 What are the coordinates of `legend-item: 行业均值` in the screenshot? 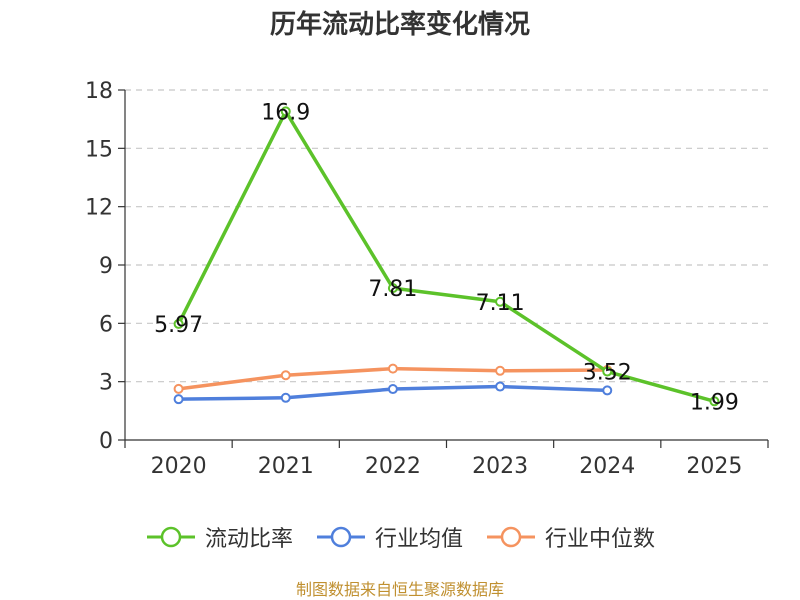 It's located at (389, 537).